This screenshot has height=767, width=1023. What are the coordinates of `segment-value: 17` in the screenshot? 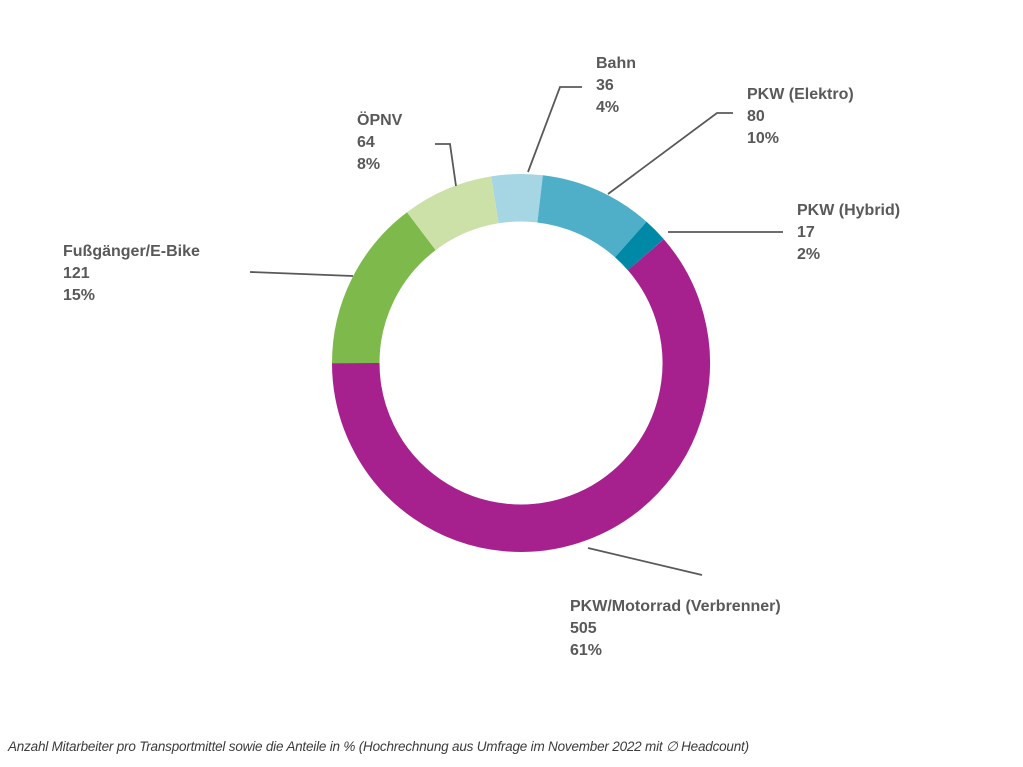 It's located at (806, 232).